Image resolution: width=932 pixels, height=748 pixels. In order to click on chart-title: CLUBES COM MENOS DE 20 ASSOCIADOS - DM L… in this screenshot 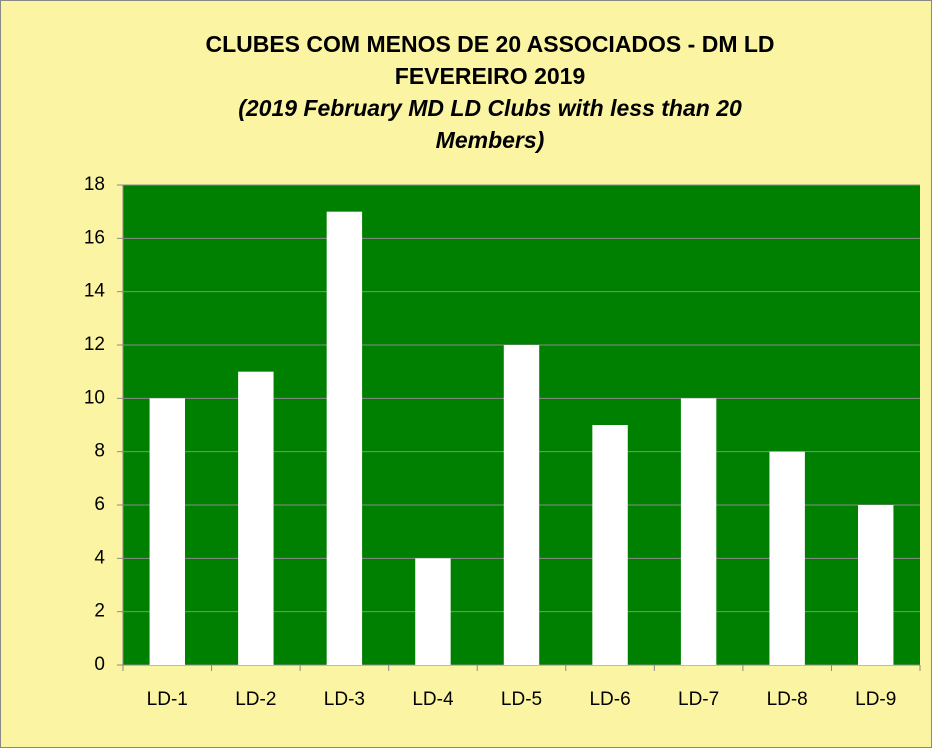, I will do `click(489, 44)`.